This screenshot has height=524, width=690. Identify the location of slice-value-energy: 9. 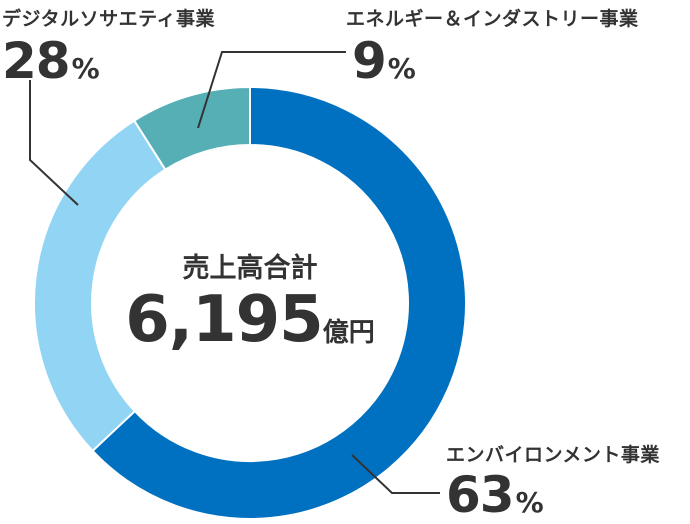
(369, 61).